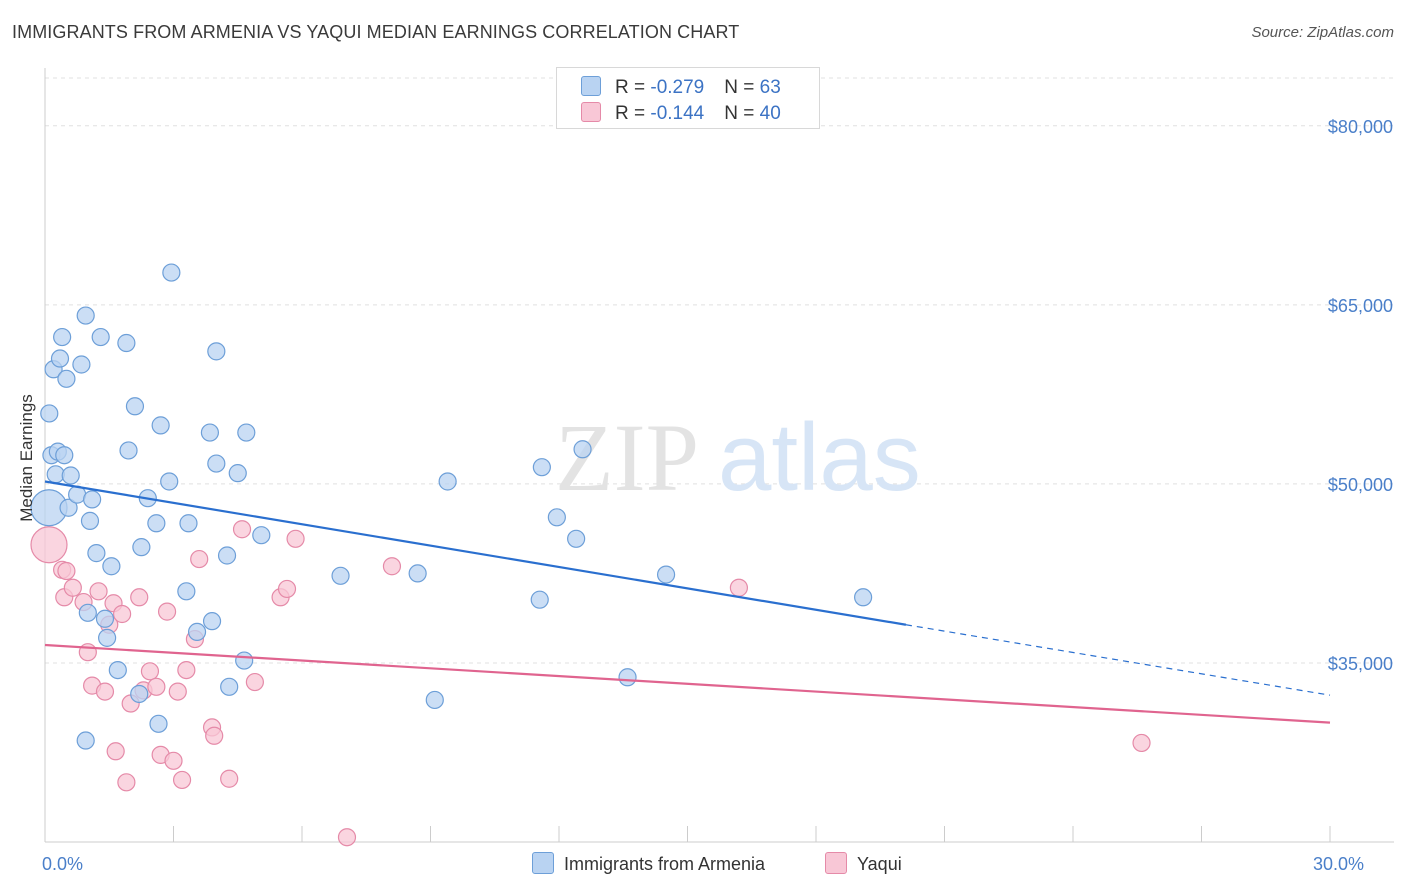 This screenshot has width=1406, height=892. I want to click on legend-r-value: -0.144, so click(677, 113).